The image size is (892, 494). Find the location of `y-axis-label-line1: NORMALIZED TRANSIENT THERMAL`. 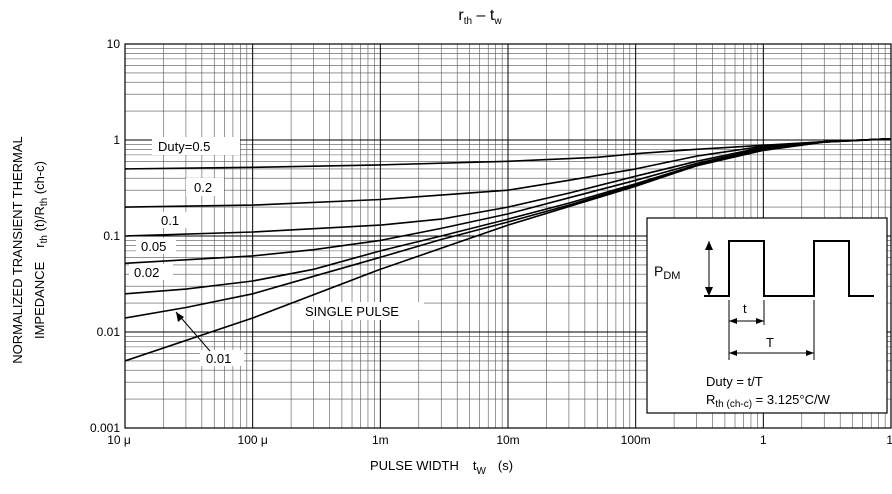

y-axis-label-line1: NORMALIZED TRANSIENT THERMAL is located at coordinates (17, 250).